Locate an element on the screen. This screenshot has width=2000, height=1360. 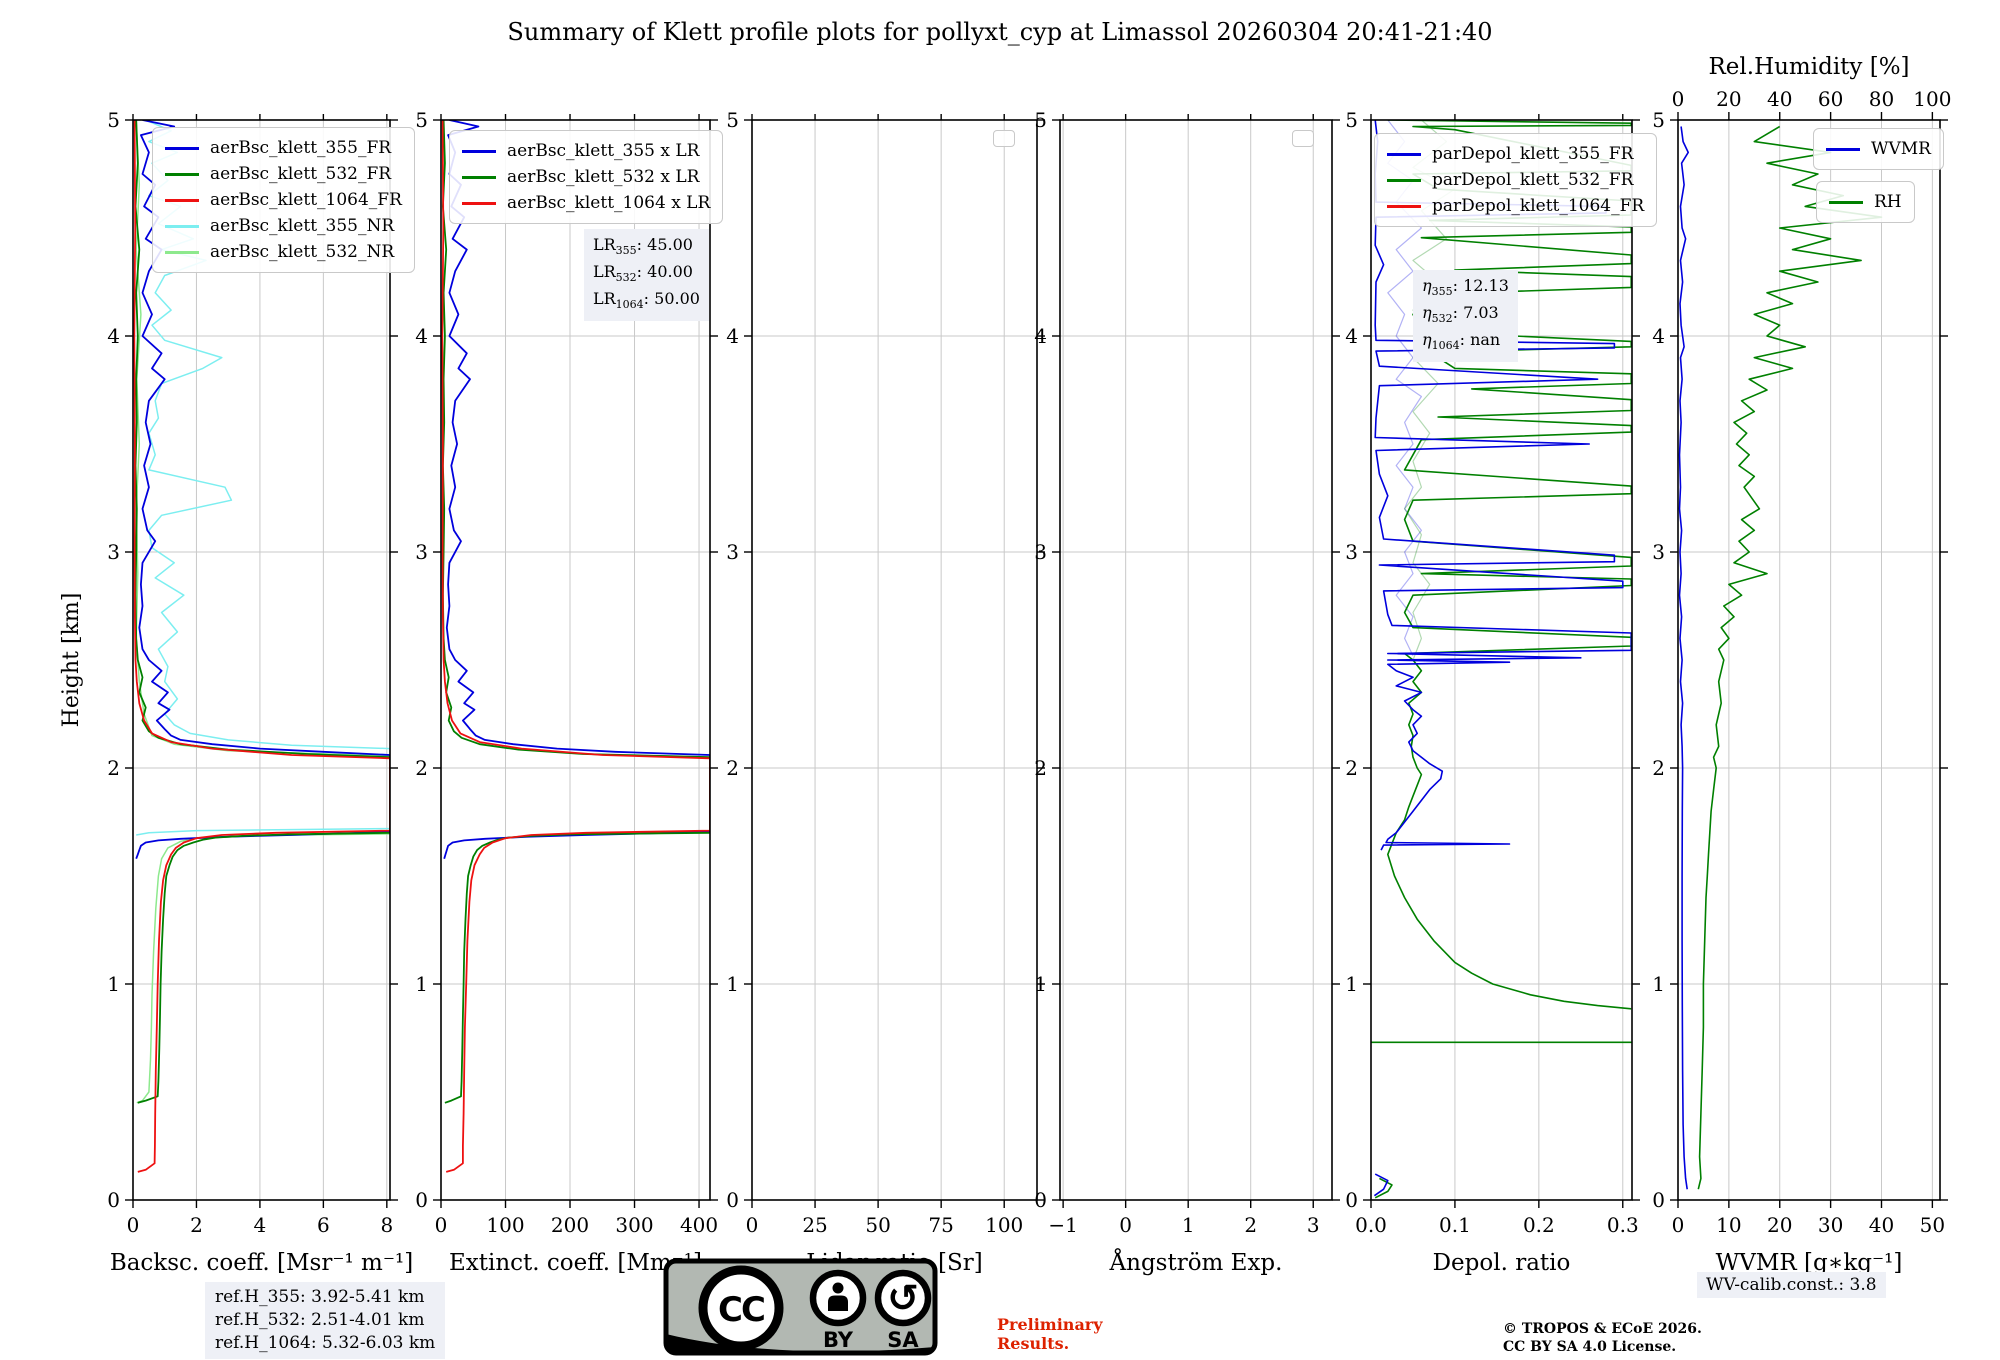
legend-item: aerBsc_klett_355_FR is located at coordinates (283, 148).